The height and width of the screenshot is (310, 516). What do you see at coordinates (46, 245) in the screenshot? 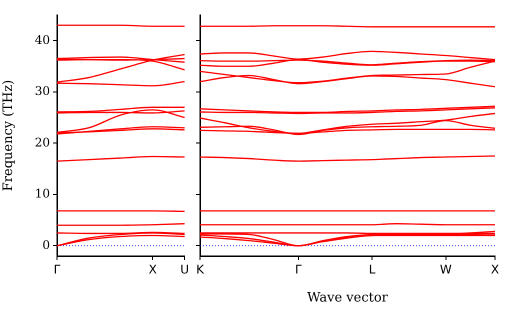
I see `y-tick-label: 0` at bounding box center [46, 245].